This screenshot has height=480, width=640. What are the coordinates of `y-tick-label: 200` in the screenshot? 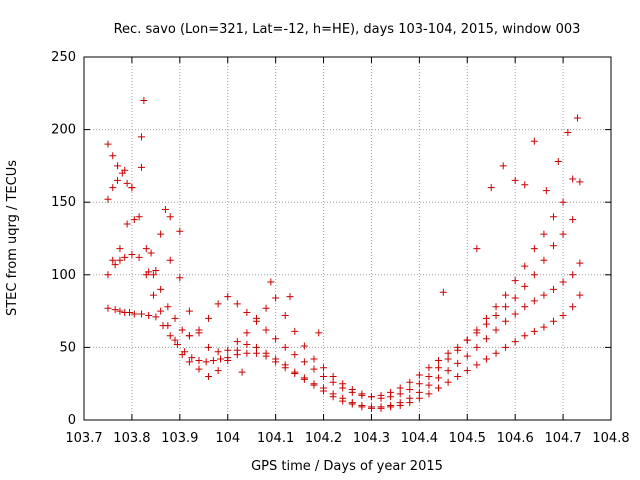 It's located at (63, 130).